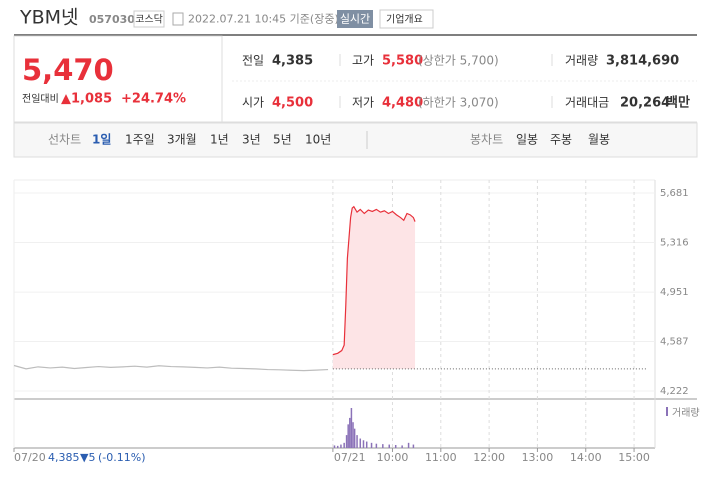 The image size is (708, 481). I want to click on period-tab: 3개월, so click(182, 140).